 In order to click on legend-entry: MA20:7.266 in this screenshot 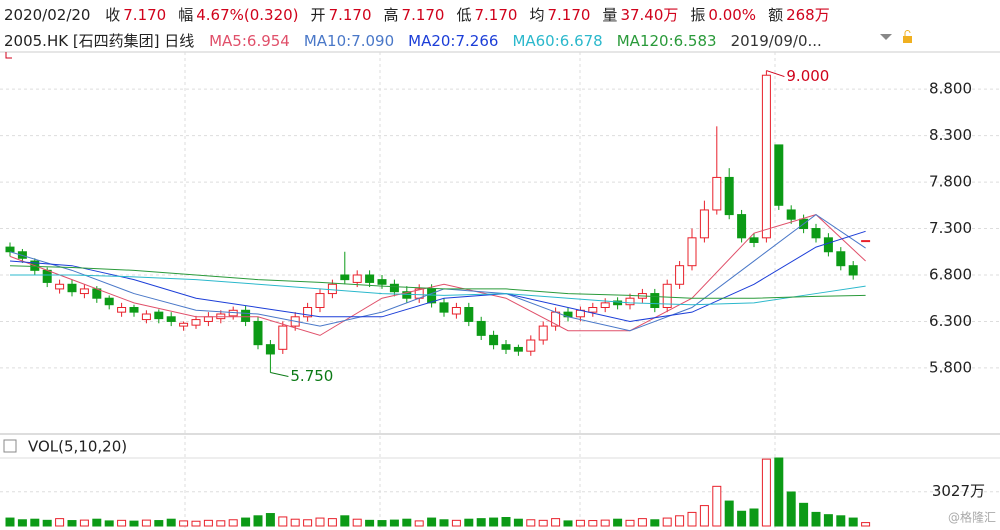, I will do `click(453, 41)`.